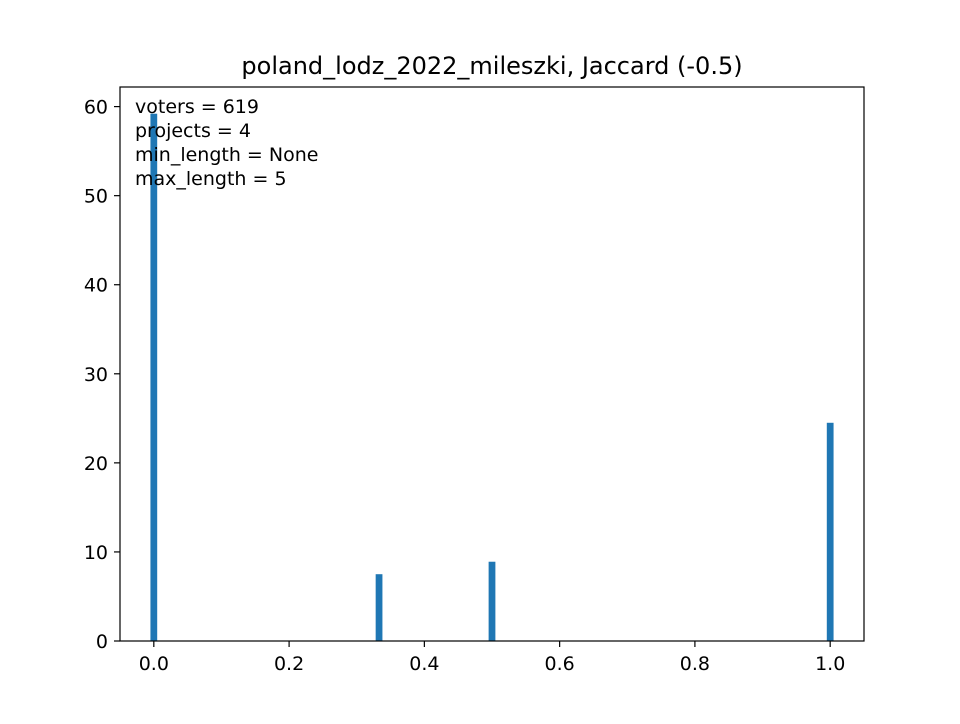 This screenshot has width=960, height=724. Describe the element at coordinates (830, 664) in the screenshot. I see `x-tick-label: 1.0` at that location.